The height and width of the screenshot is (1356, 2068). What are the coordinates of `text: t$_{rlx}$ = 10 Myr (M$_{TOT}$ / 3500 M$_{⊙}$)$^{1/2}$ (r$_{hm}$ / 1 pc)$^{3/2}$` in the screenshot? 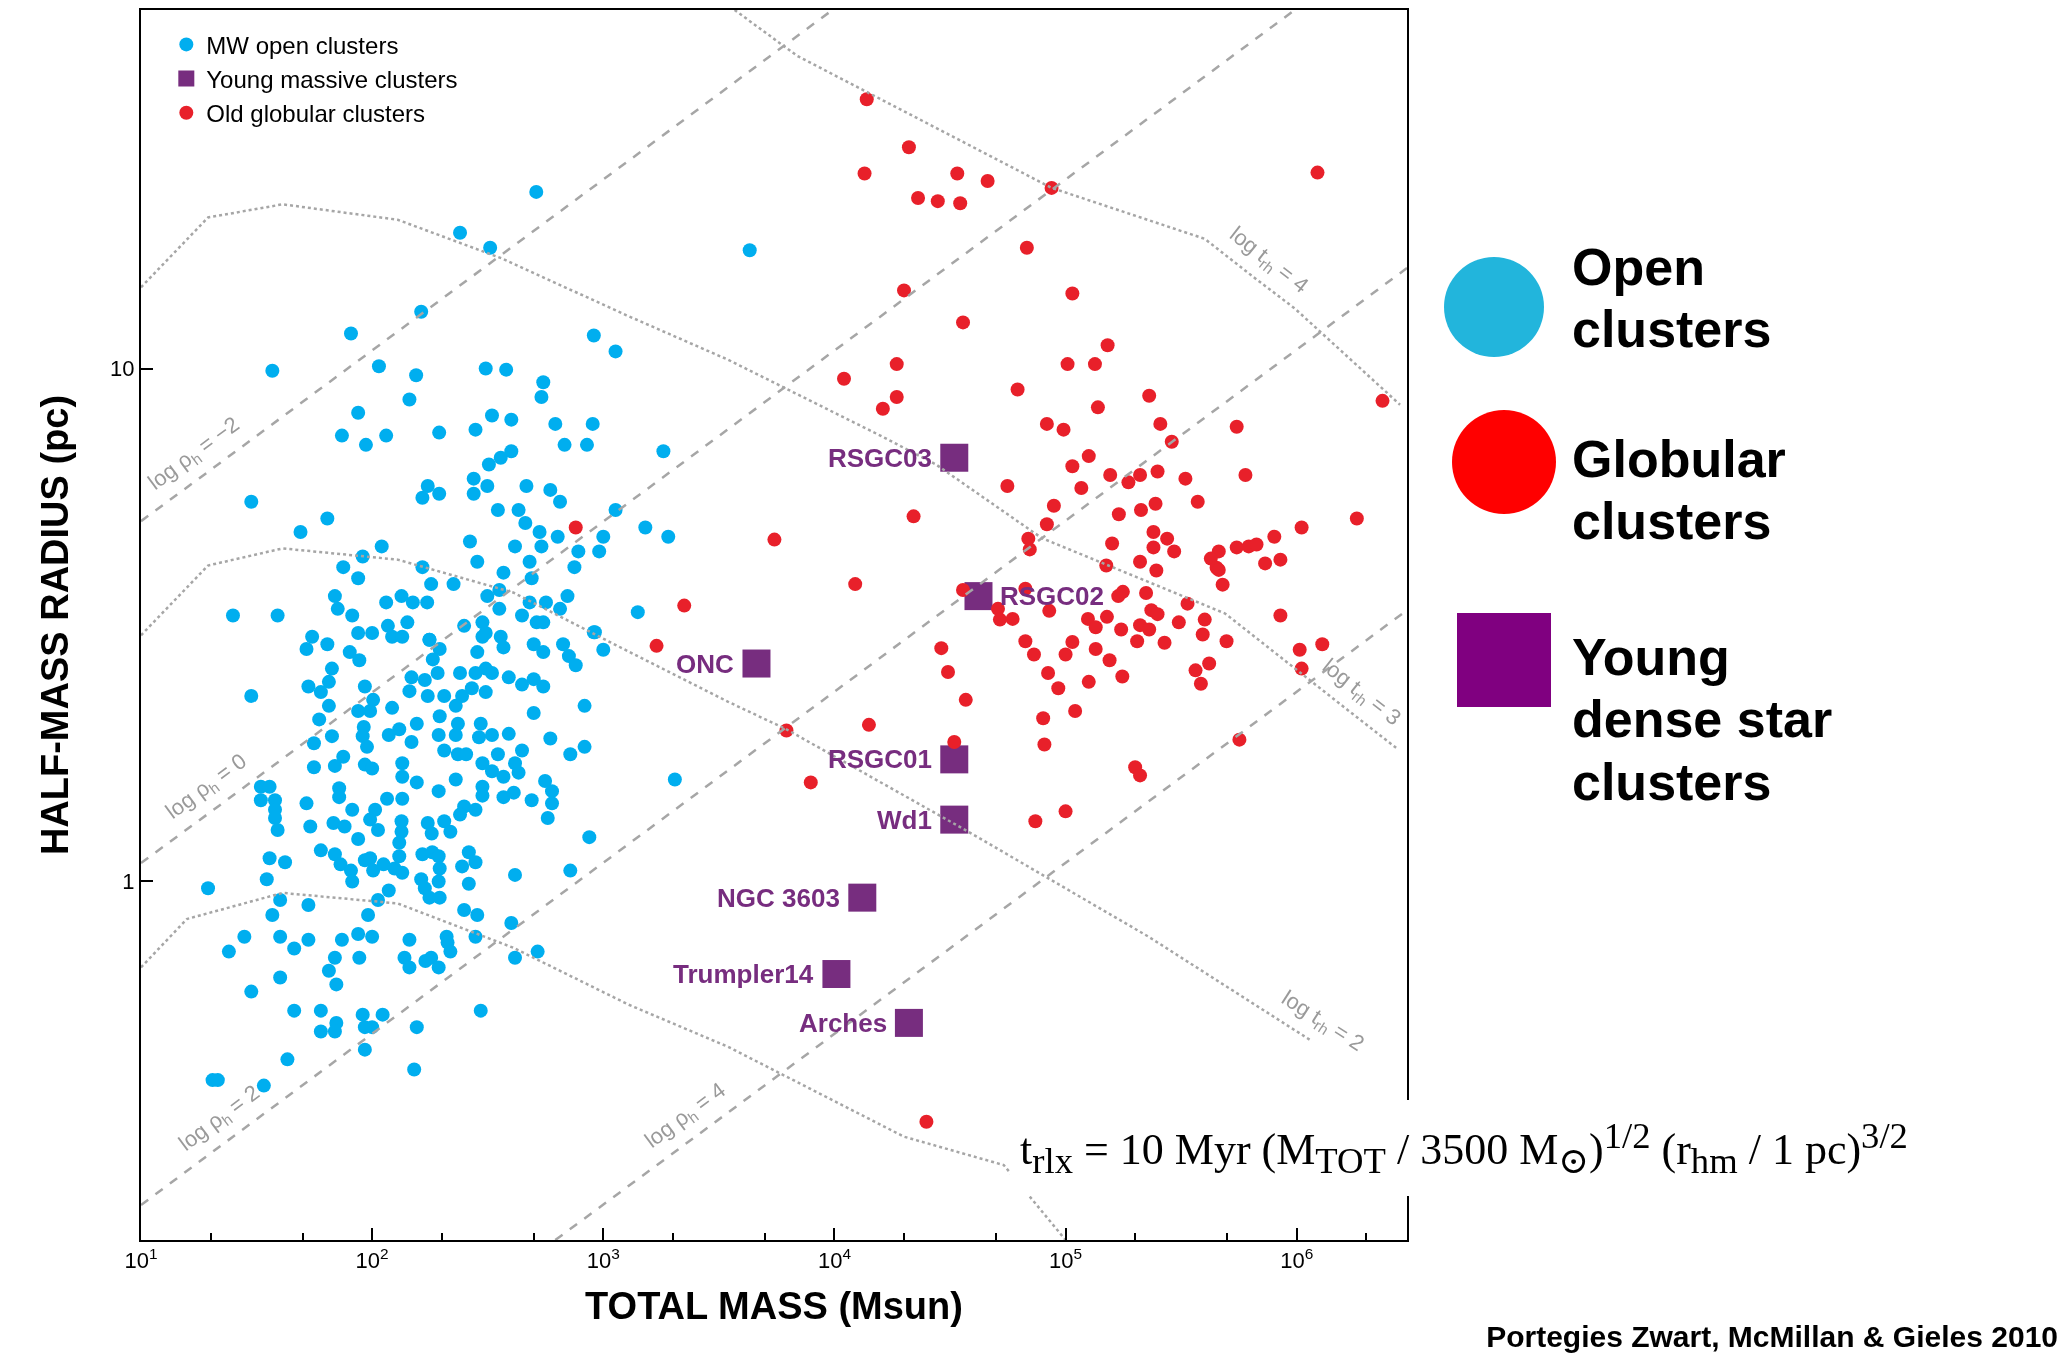 It's located at (1464, 1148).